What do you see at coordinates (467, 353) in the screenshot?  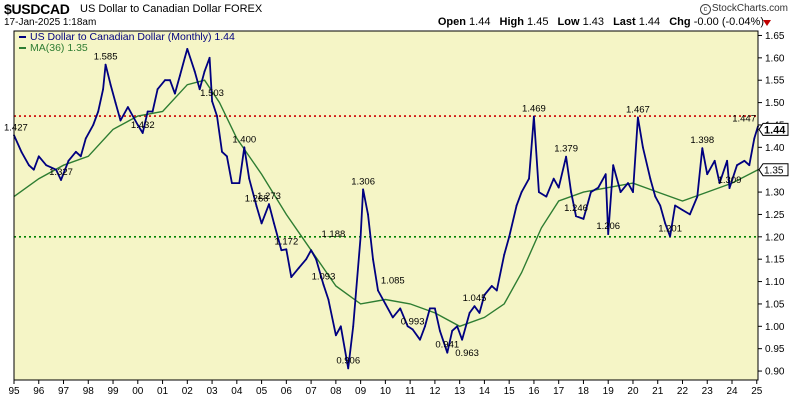 I see `annotation-label: 0.963` at bounding box center [467, 353].